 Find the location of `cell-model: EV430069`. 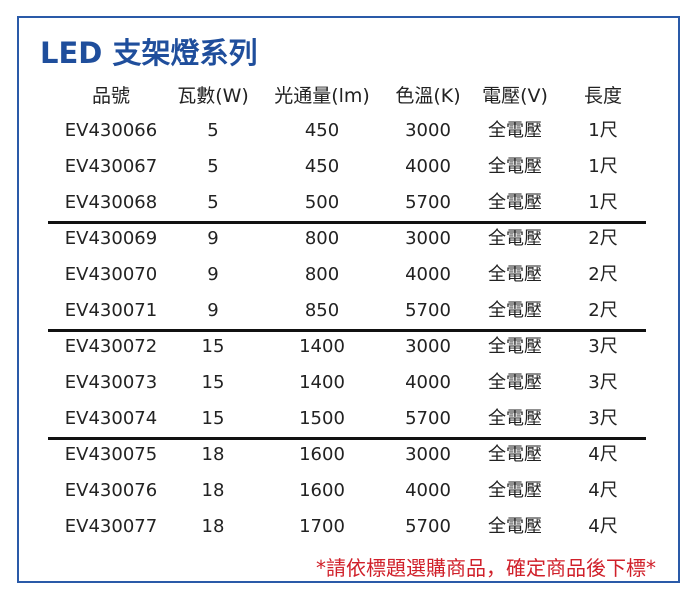

cell-model: EV430069 is located at coordinates (111, 238).